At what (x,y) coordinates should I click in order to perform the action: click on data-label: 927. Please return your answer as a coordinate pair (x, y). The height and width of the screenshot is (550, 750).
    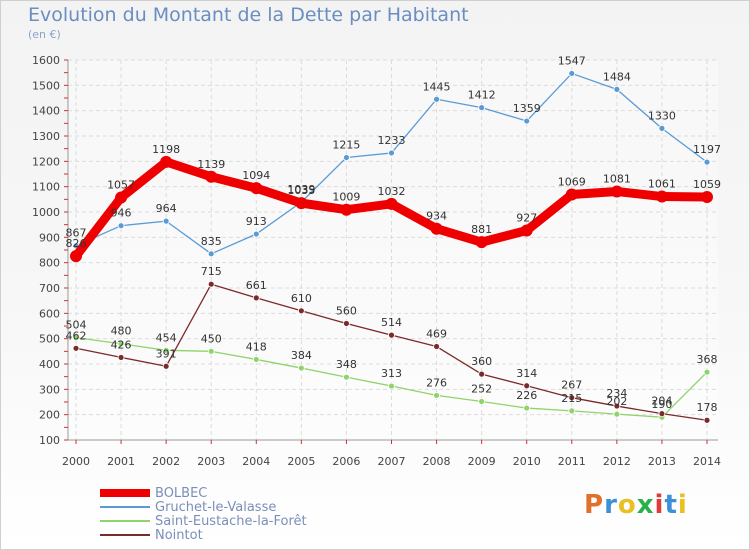
    Looking at the image, I should click on (526, 217).